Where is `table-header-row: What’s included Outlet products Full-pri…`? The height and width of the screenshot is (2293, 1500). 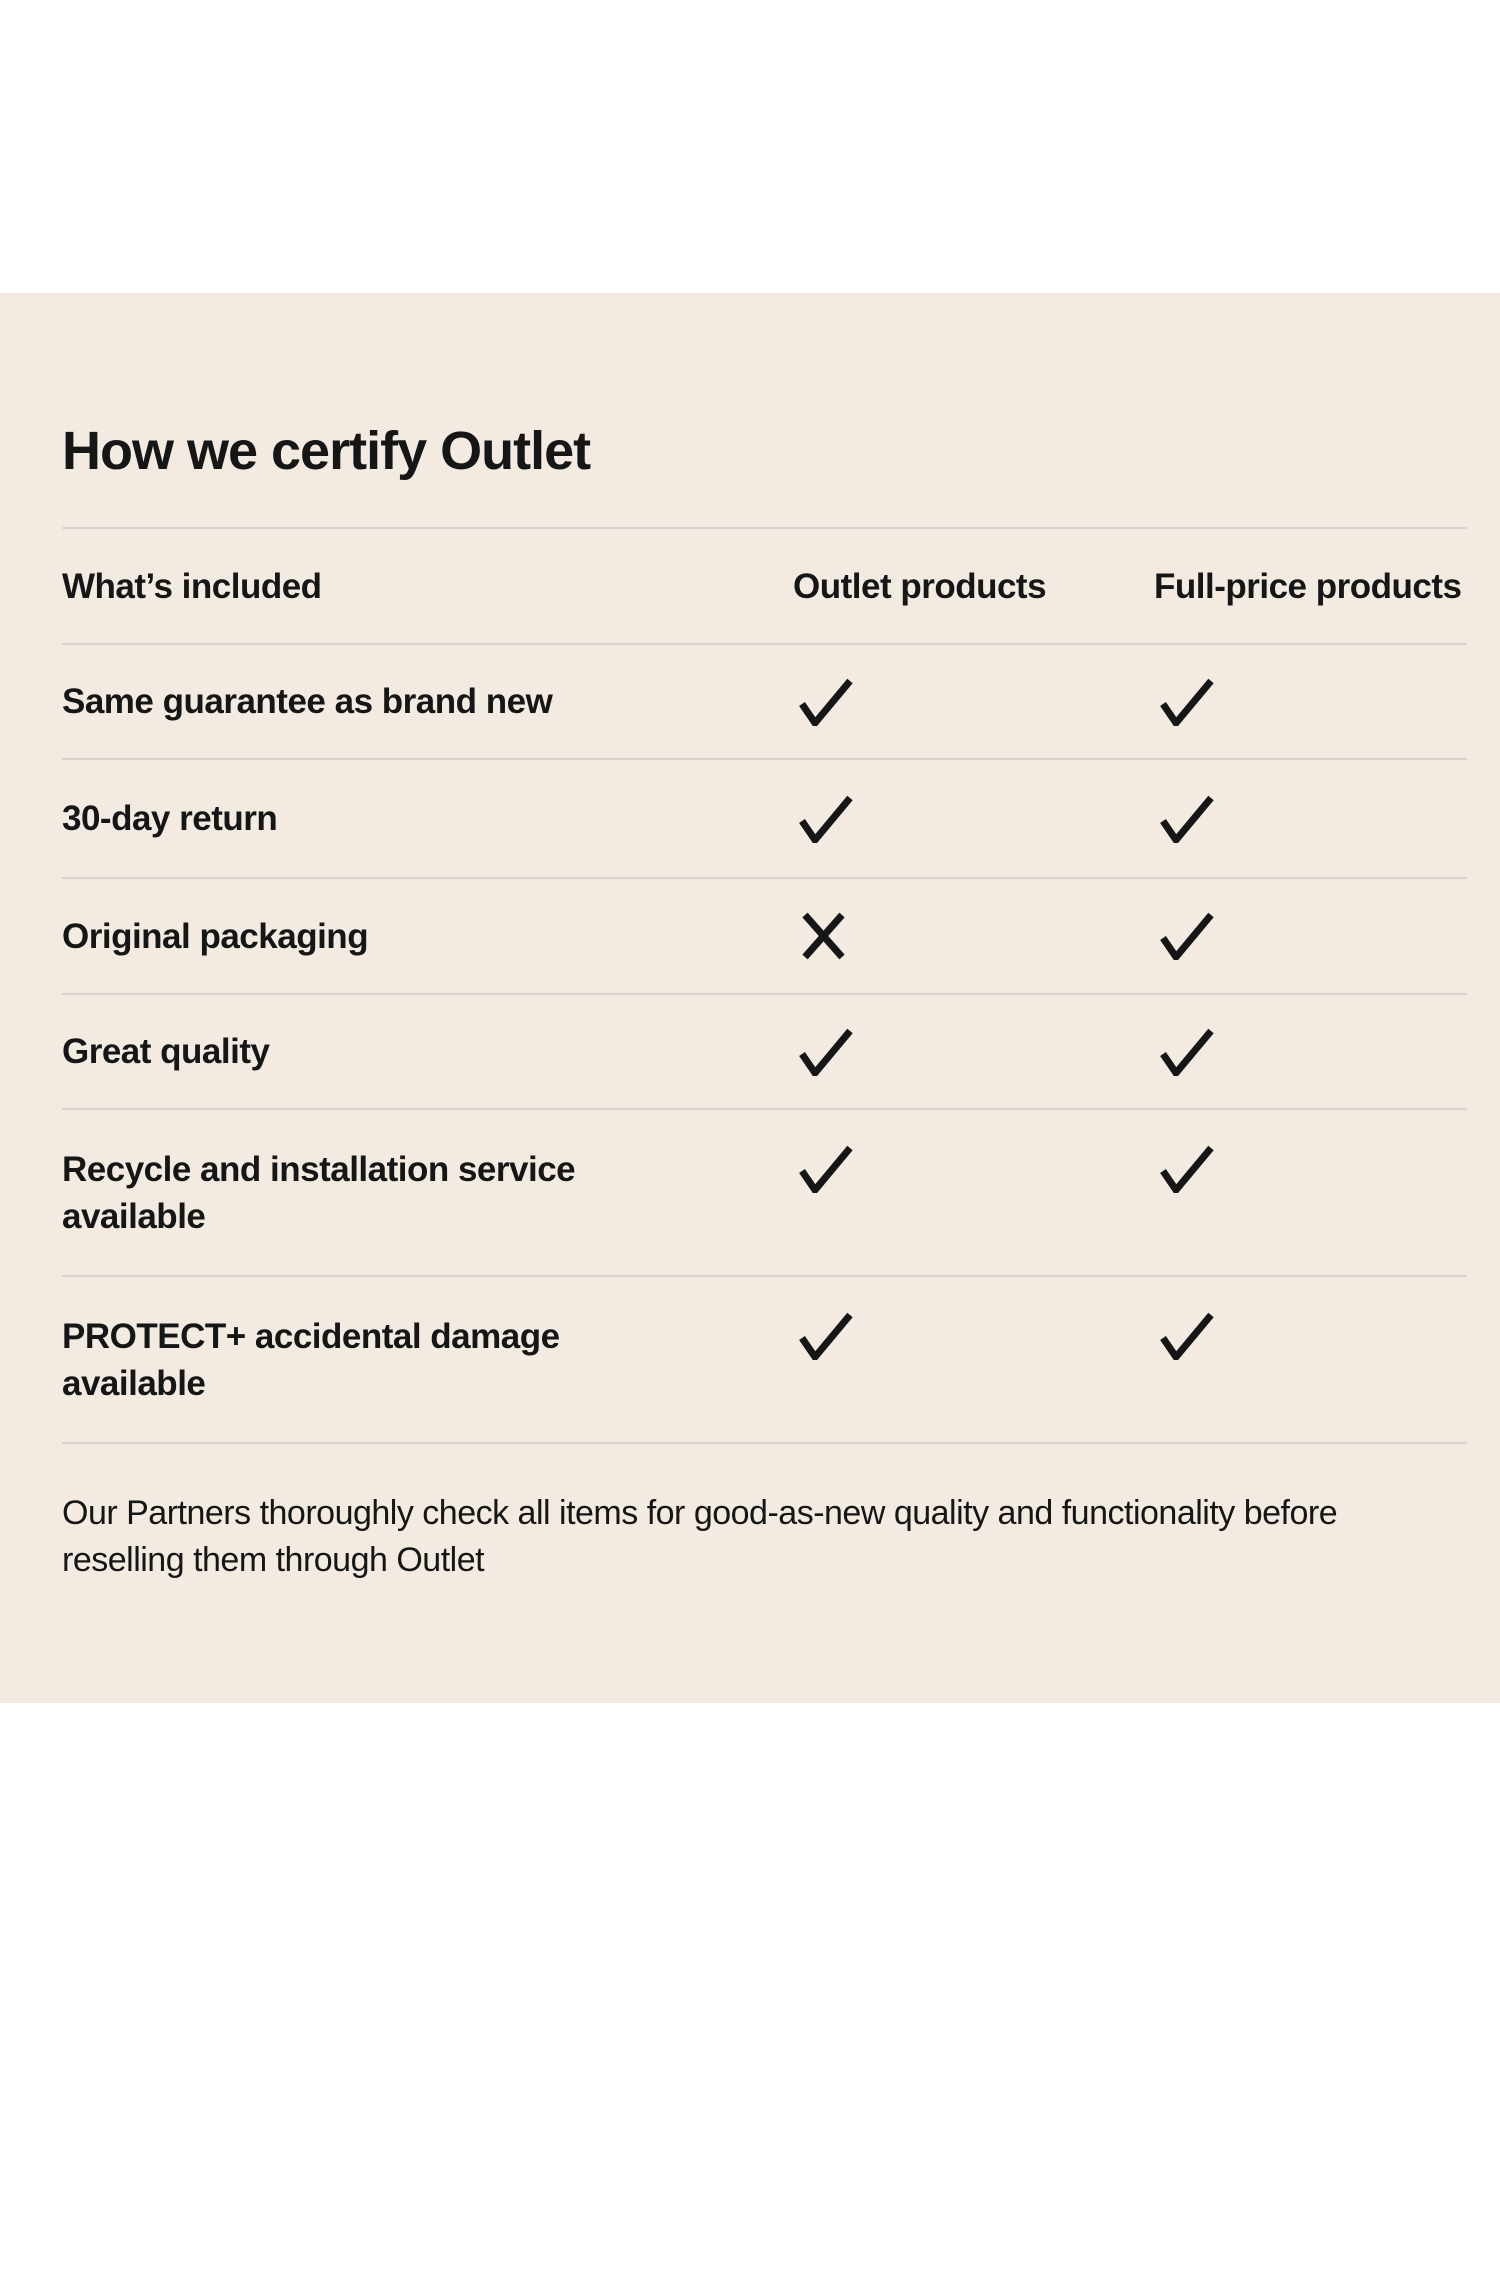 table-header-row: What’s included Outlet products Full-pri… is located at coordinates (764, 587).